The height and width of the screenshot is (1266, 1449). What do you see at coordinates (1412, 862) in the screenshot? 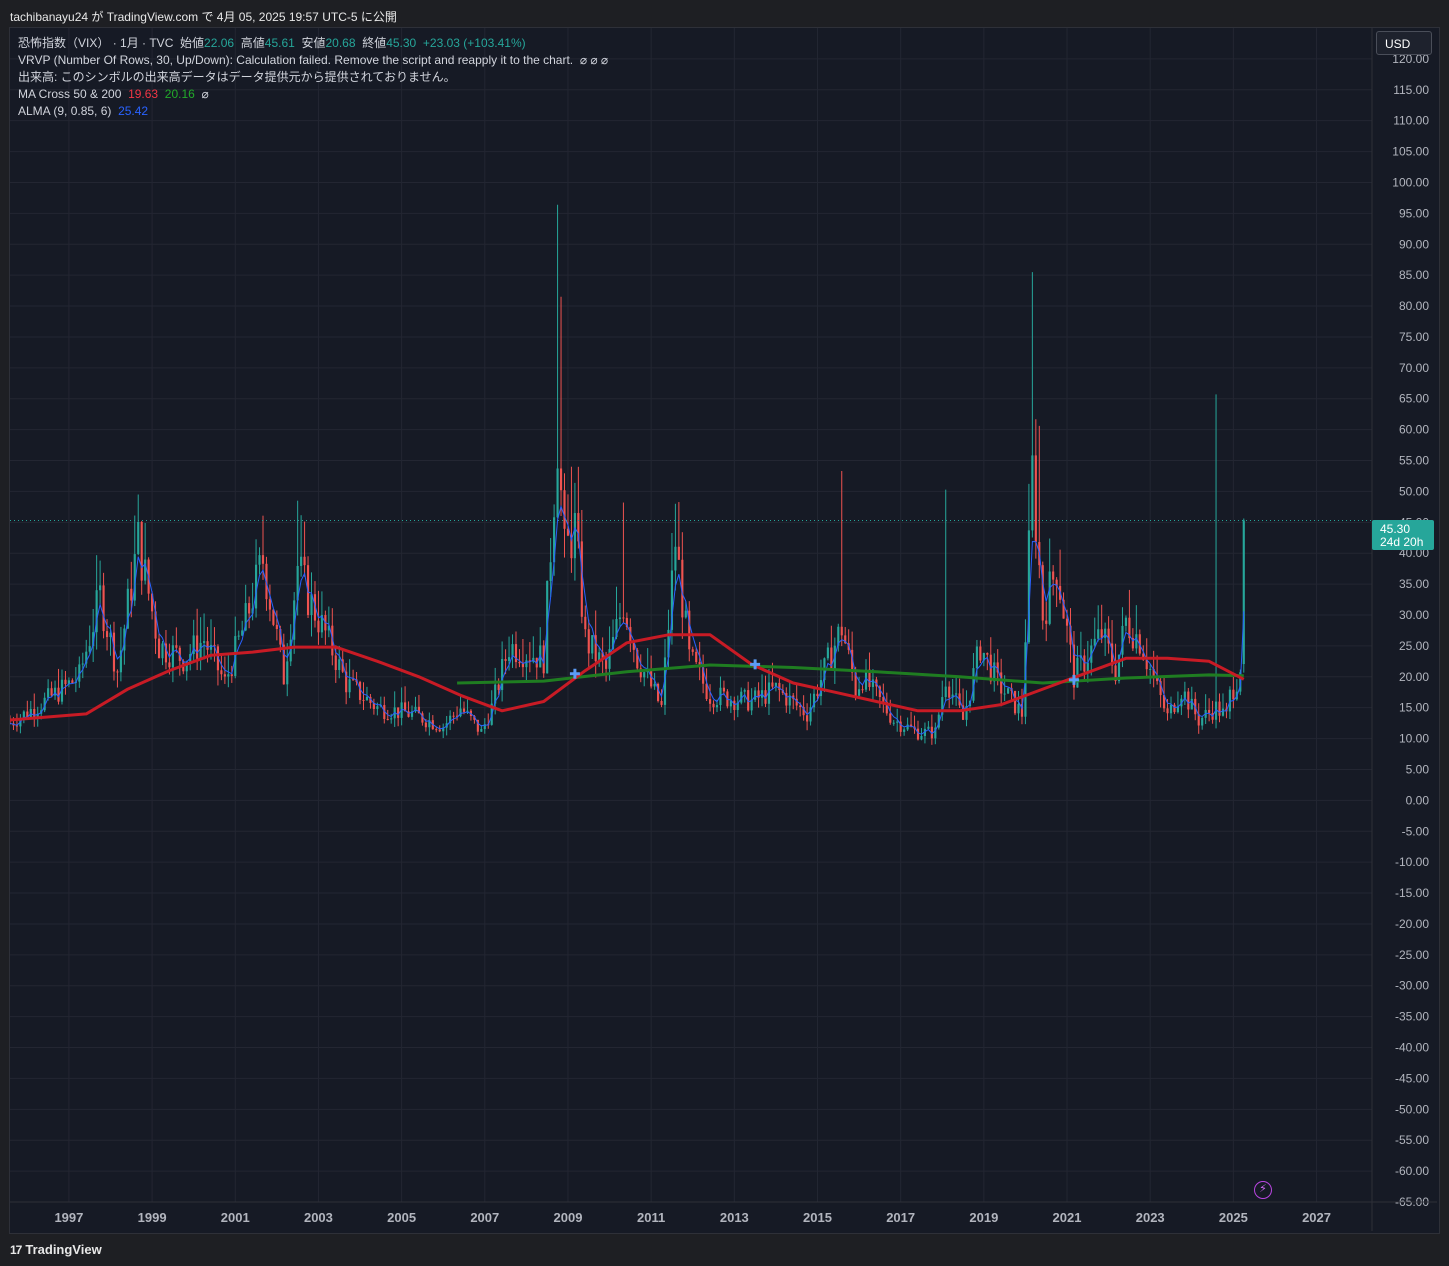
I see `y-tick-label: -10.00` at bounding box center [1412, 862].